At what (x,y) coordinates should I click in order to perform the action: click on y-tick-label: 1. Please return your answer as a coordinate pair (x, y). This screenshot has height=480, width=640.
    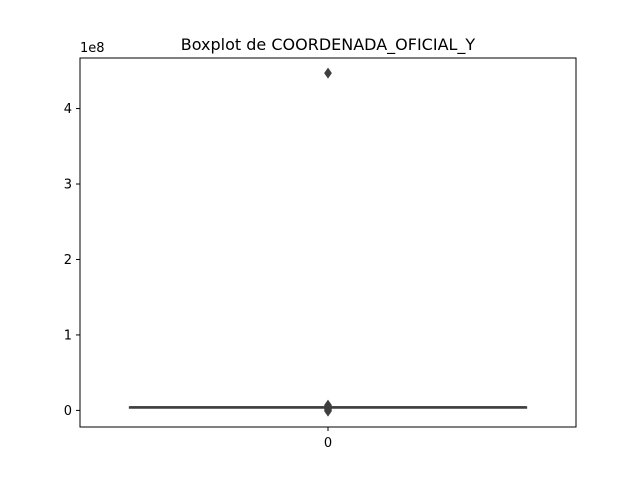
    Looking at the image, I should click on (68, 335).